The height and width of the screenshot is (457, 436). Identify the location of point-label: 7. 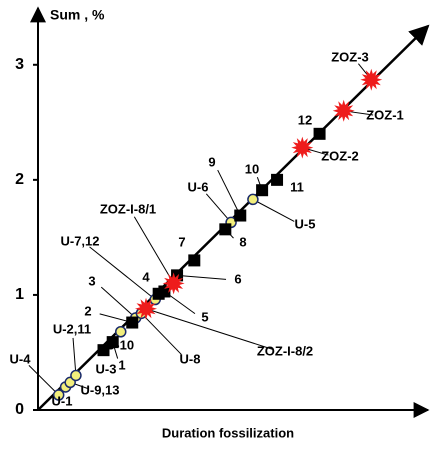
(181, 241).